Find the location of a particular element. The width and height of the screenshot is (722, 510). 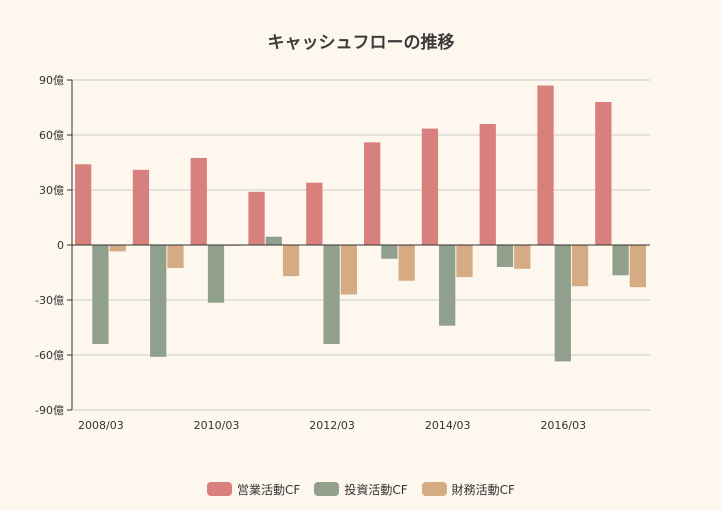

bar-operating: 2013/03 営業活動CF: 56 is located at coordinates (372, 193).